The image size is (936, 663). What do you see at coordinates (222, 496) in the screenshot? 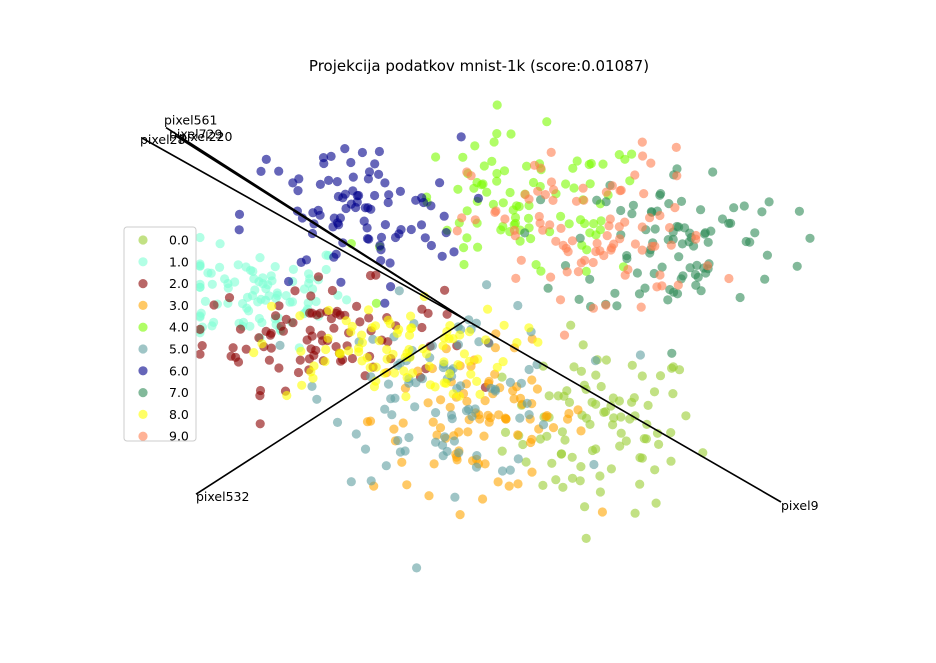
I see `axis-vector-label-pixel532: pixel532` at bounding box center [222, 496].